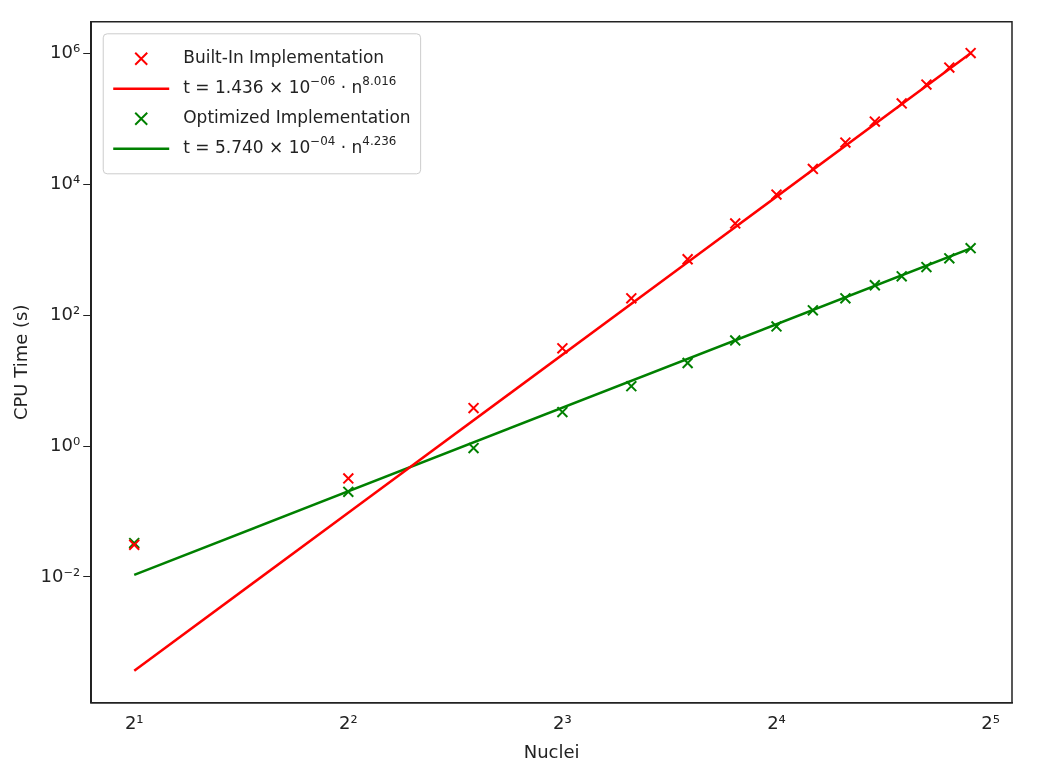 The height and width of the screenshot is (778, 1044). What do you see at coordinates (776, 723) in the screenshot?
I see `x-tick-label: 2⁴` at bounding box center [776, 723].